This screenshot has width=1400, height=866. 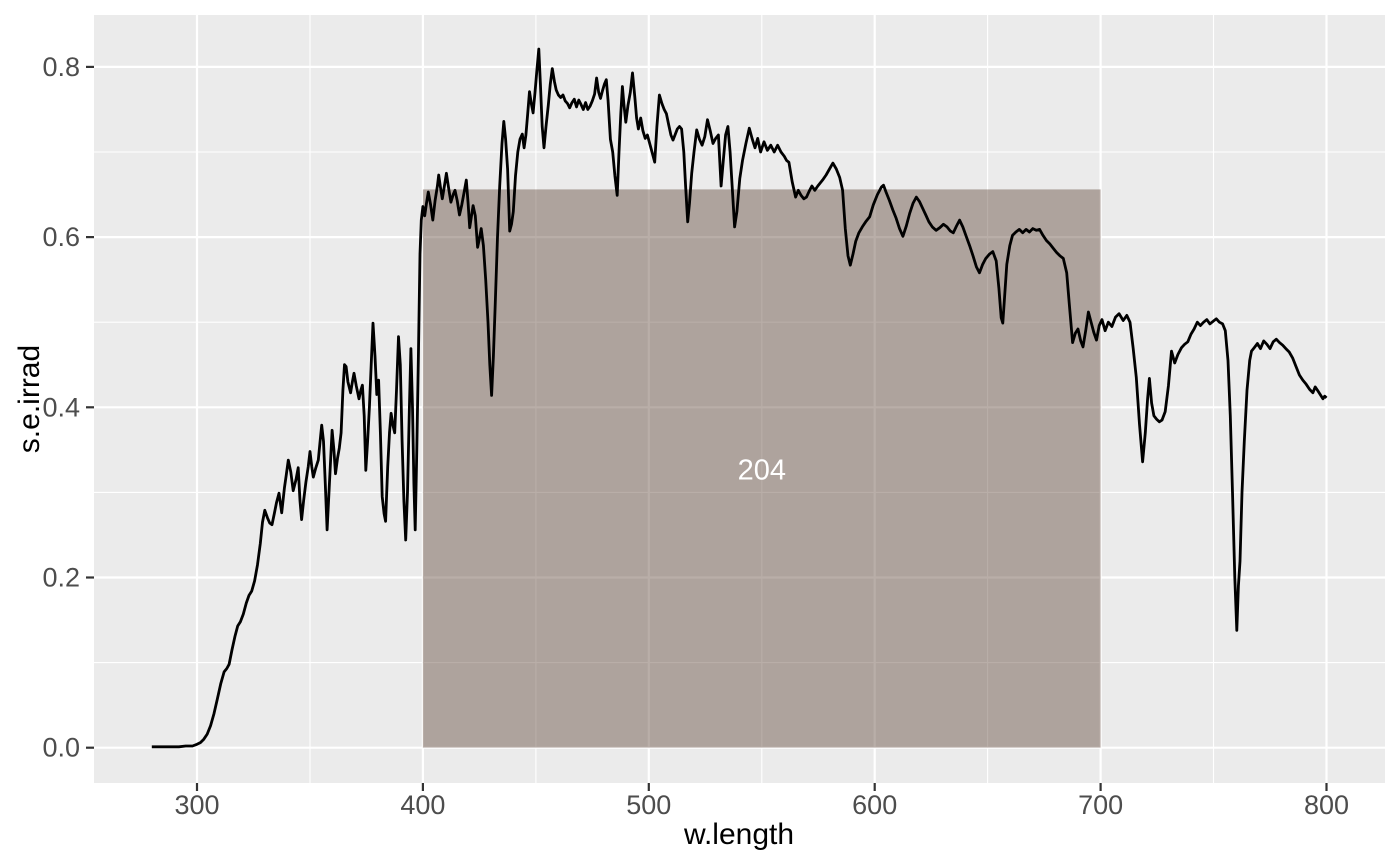 What do you see at coordinates (61, 407) in the screenshot?
I see `y-tick-label: 0.4` at bounding box center [61, 407].